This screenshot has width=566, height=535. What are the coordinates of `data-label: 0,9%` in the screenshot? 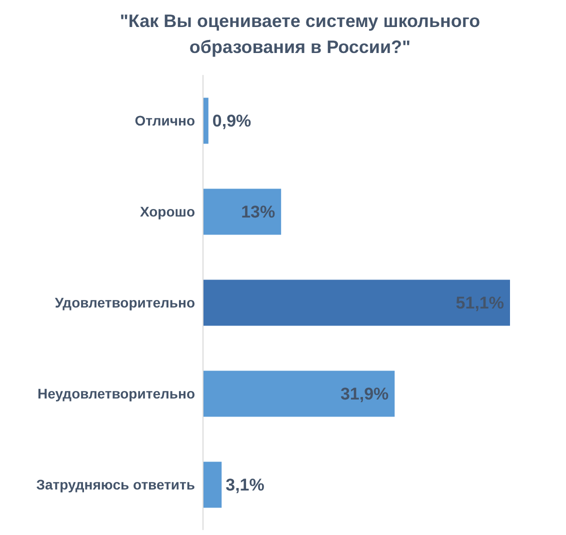 It's located at (232, 121).